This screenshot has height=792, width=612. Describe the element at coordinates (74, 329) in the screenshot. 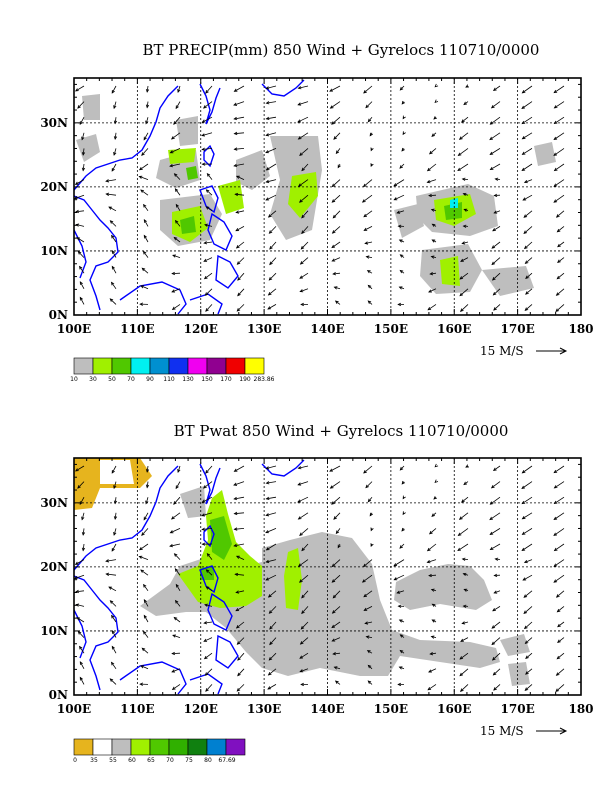

I see `x-tick-label: 100E` at that location.